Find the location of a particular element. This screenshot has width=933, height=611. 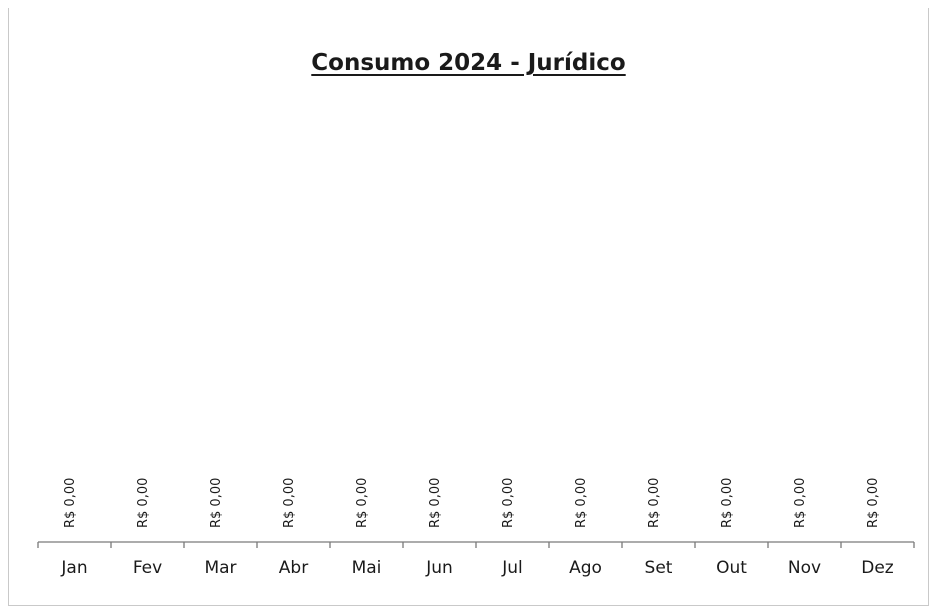

x-tick-label-mar: Mar is located at coordinates (220, 568).